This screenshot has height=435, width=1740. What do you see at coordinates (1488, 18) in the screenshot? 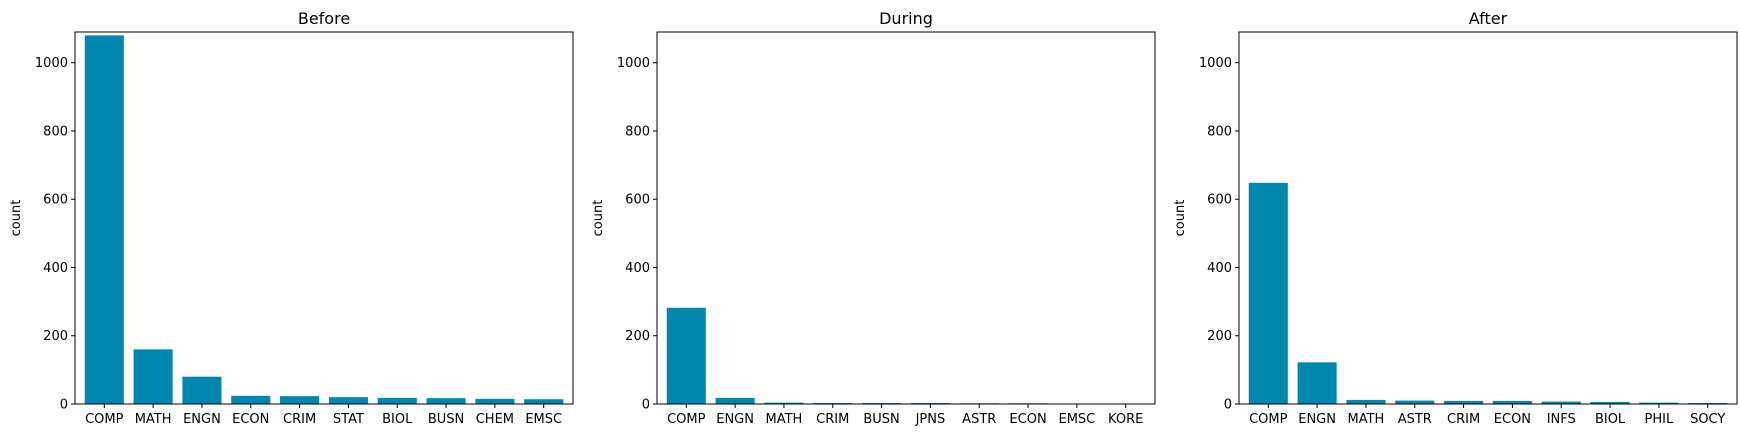
I see `chart-title: After` at bounding box center [1488, 18].